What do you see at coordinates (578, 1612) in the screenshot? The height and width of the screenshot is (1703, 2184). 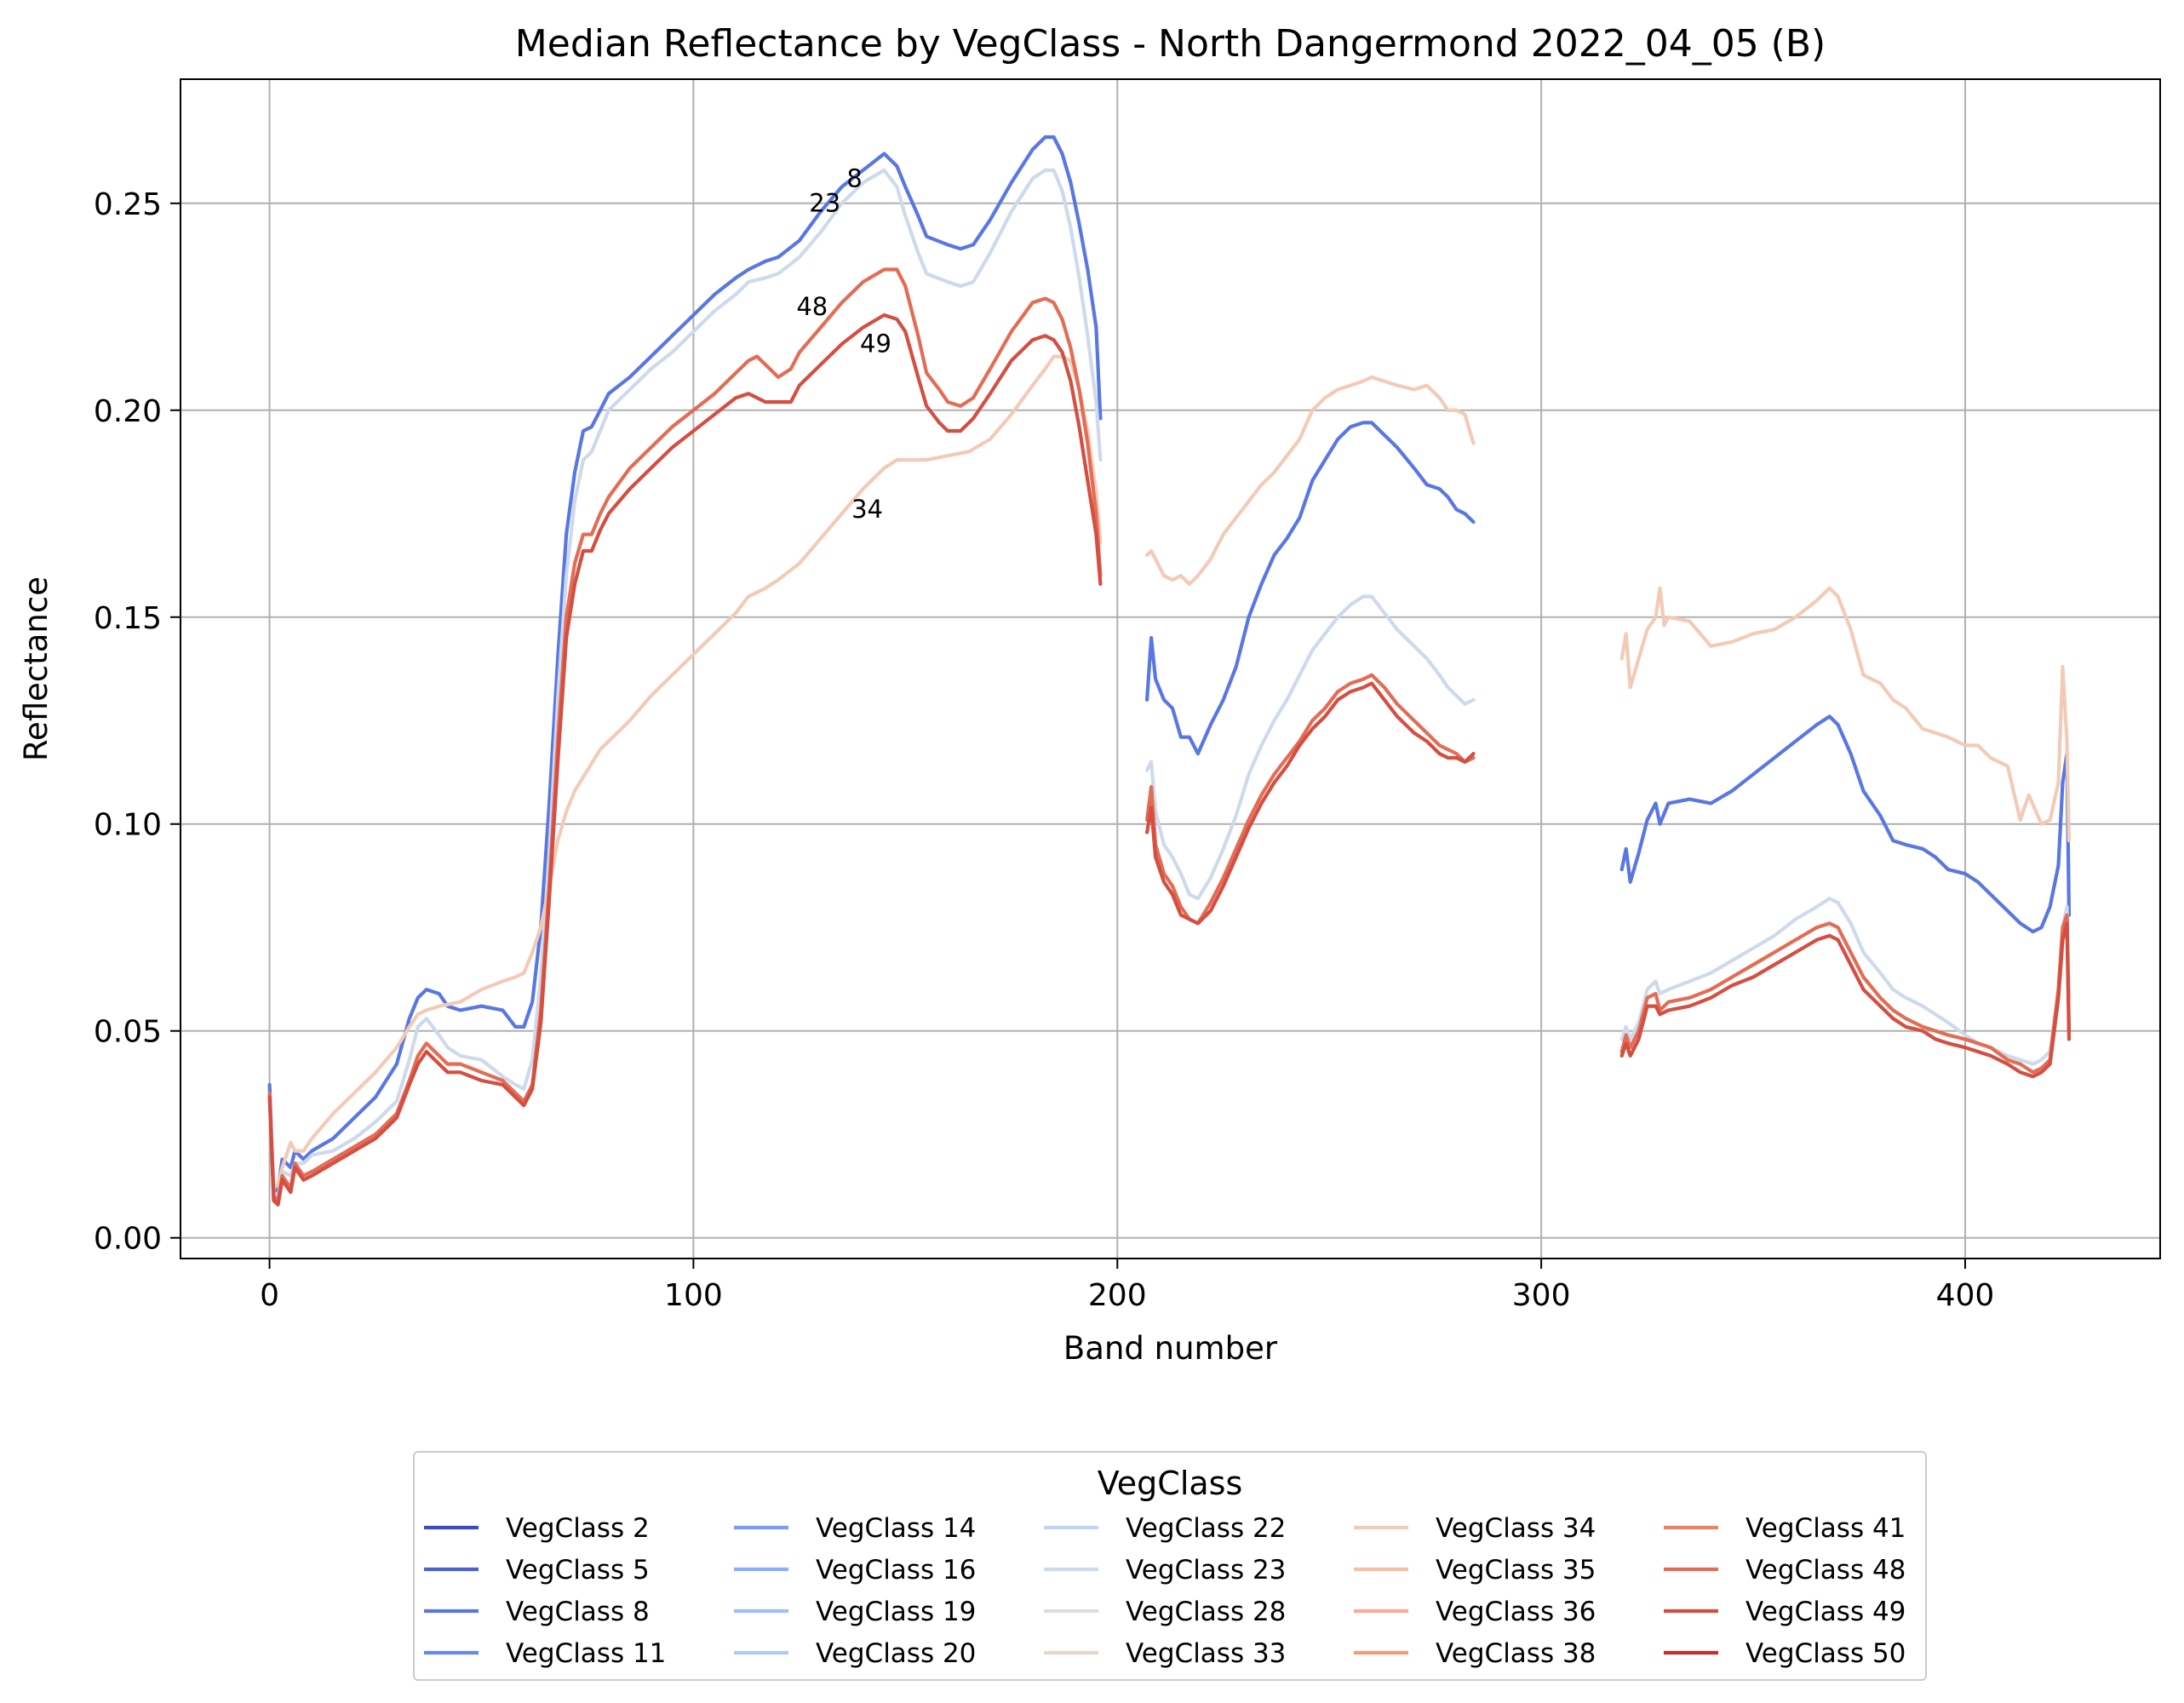 I see `legend-label: VegClass 8` at bounding box center [578, 1612].